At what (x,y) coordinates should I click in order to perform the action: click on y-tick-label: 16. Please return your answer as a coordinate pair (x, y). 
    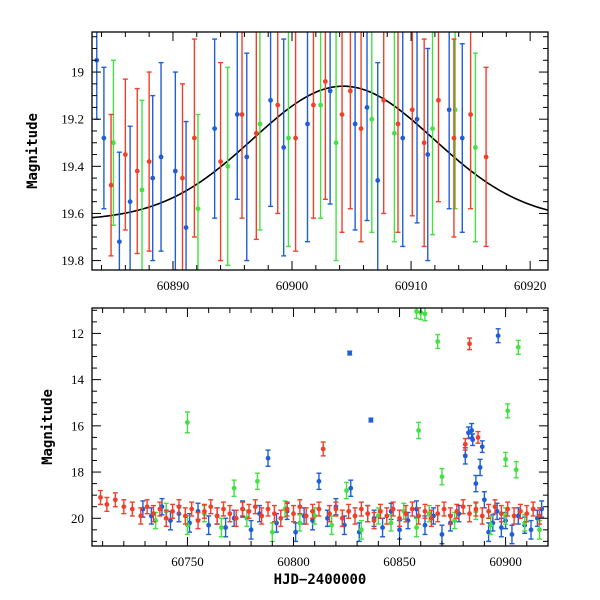
    Looking at the image, I should click on (78, 425).